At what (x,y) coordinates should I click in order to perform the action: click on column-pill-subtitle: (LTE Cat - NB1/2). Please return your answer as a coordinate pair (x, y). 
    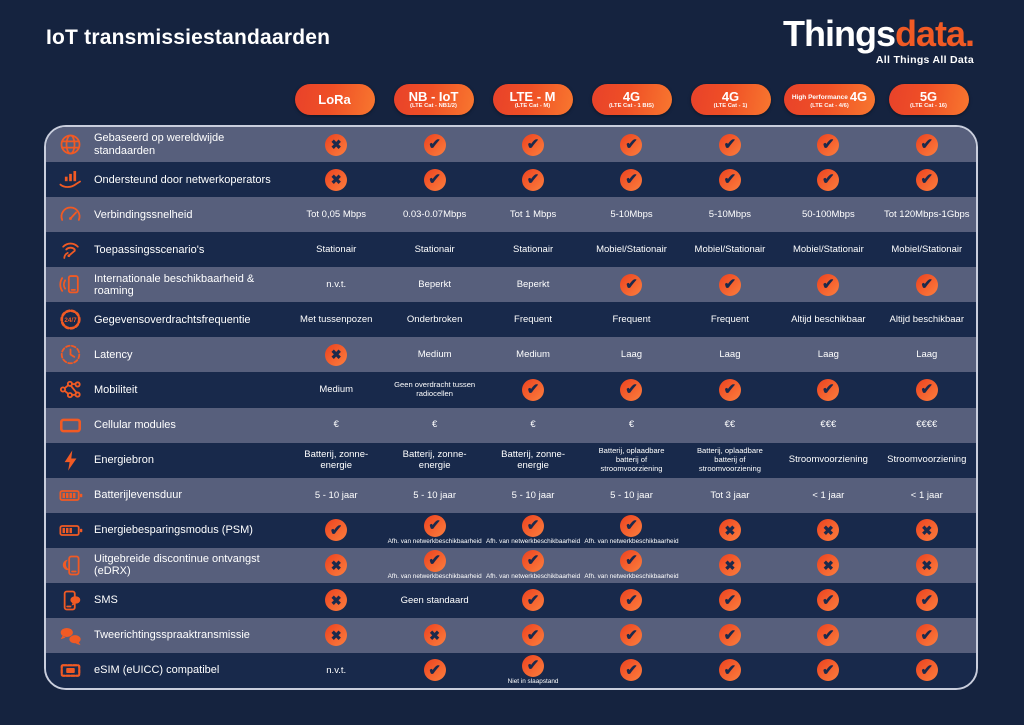
    Looking at the image, I should click on (433, 106).